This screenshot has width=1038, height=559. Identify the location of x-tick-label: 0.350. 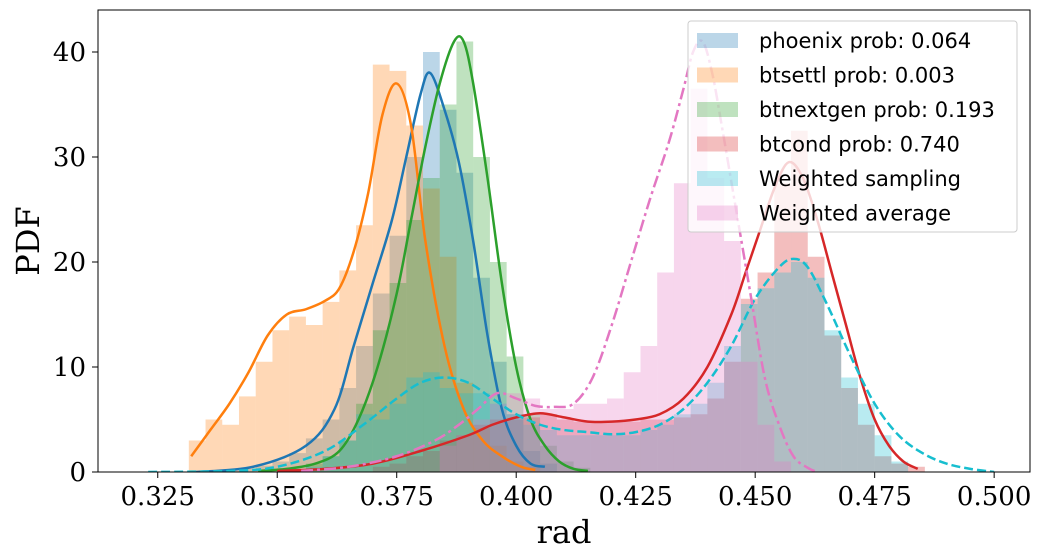
(277, 497).